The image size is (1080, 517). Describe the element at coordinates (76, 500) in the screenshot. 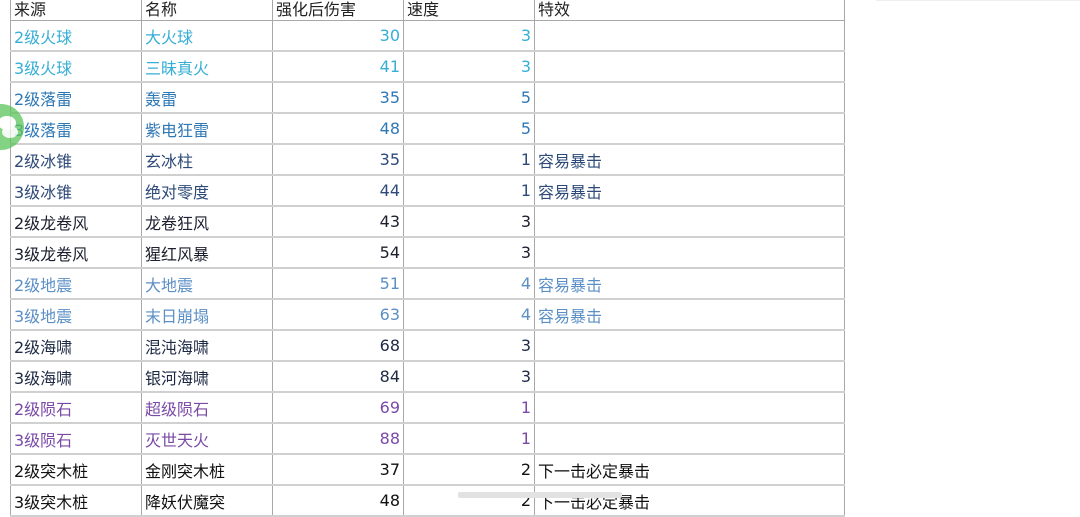

I see `cell-source: 3级突木桩` at that location.